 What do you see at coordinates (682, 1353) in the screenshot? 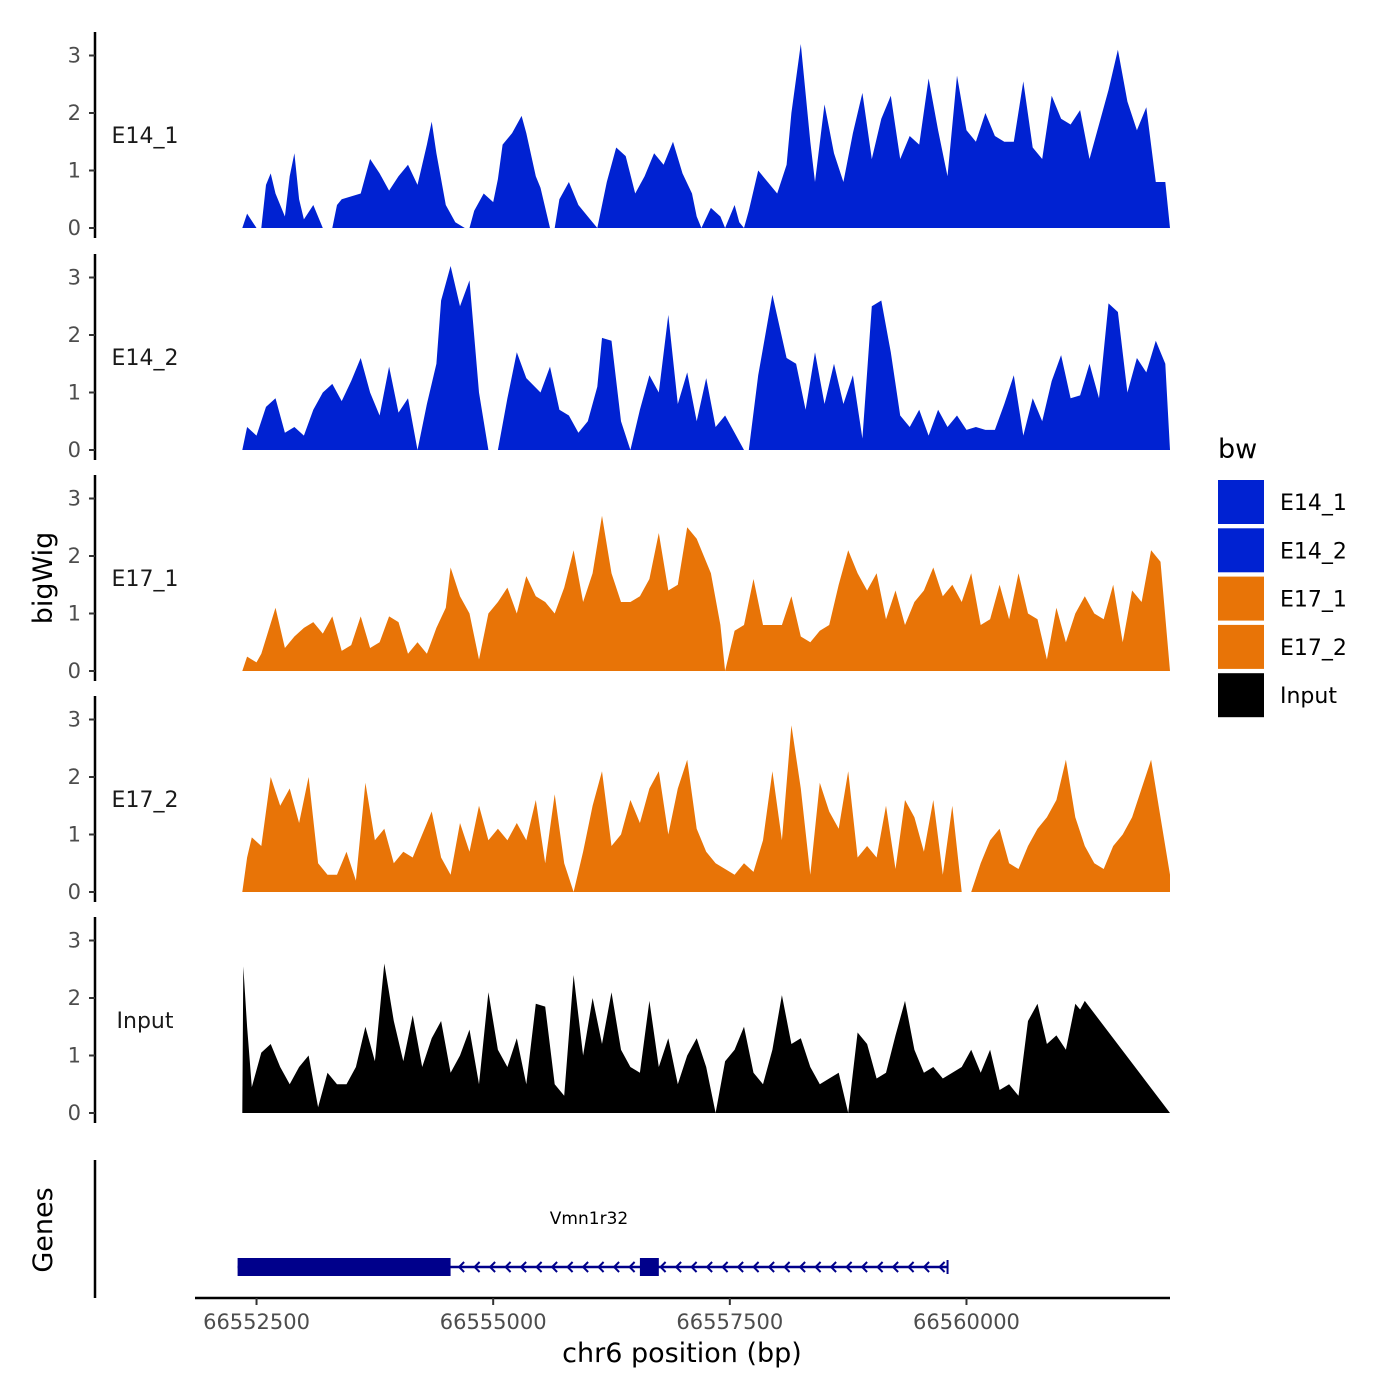
I see `x-axis-title: chr6 position (bp)` at bounding box center [682, 1353].